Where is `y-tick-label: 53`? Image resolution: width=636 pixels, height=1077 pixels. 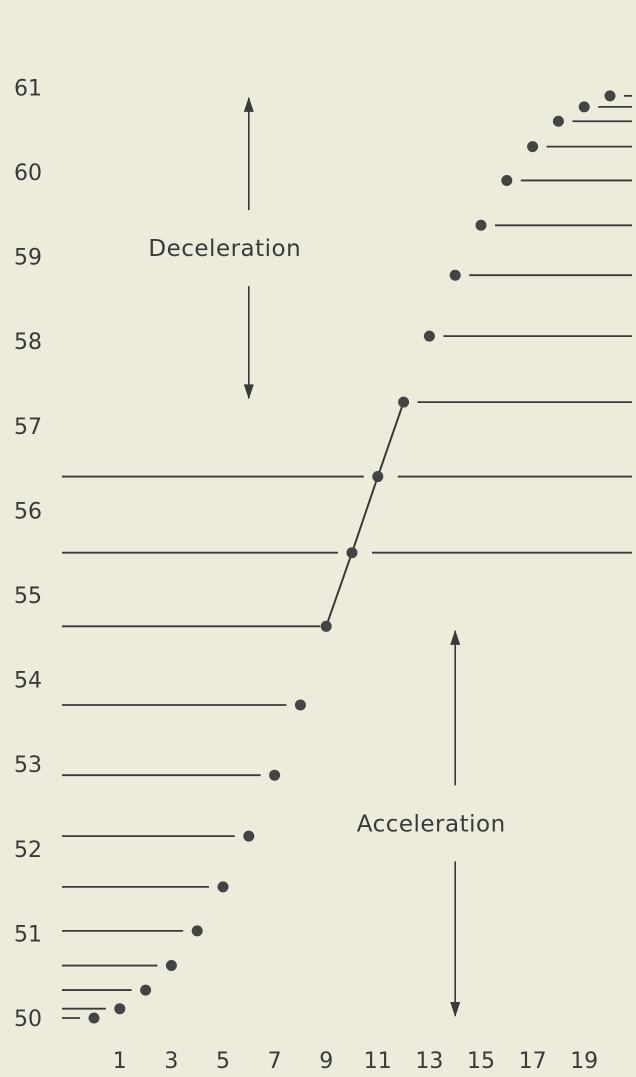
y-tick-label: 53 is located at coordinates (28, 765).